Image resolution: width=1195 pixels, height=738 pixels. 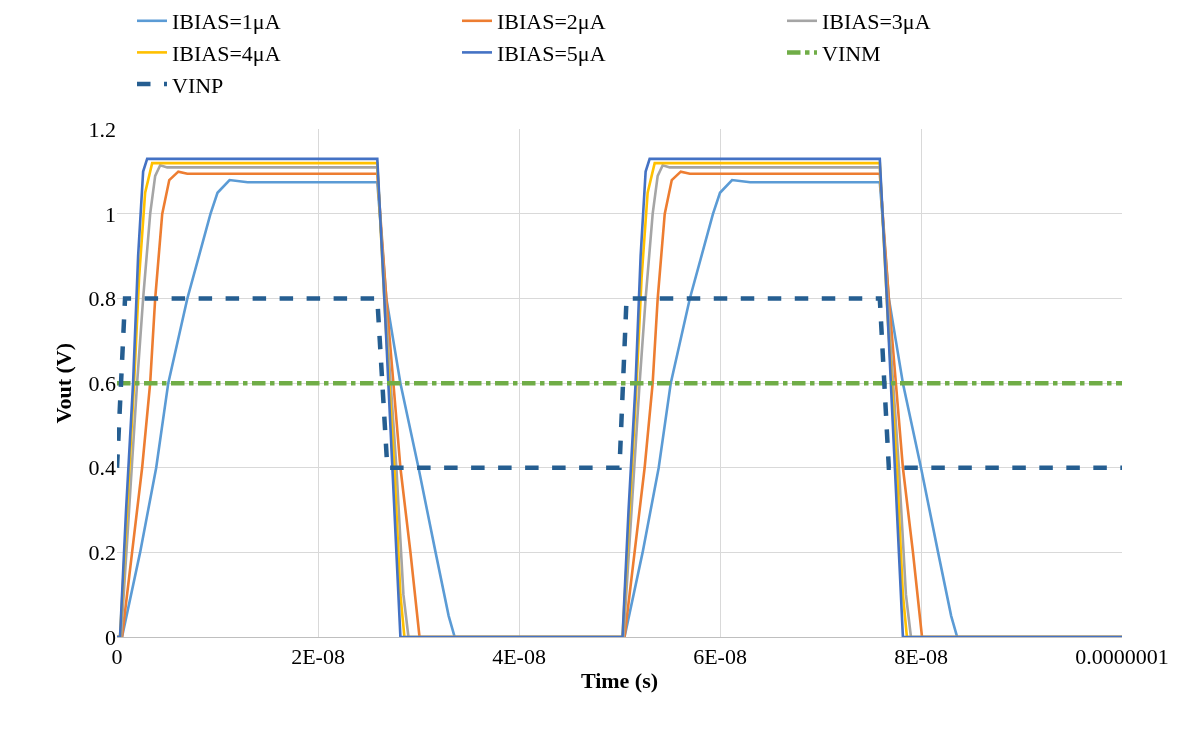 I want to click on legend-label: IBIAS=4μA, so click(x=226, y=53).